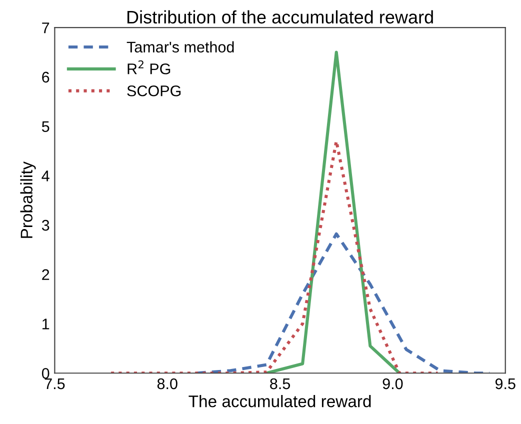 The width and height of the screenshot is (521, 424). What do you see at coordinates (46, 225) in the screenshot?
I see `y-tick-label: 3` at bounding box center [46, 225].